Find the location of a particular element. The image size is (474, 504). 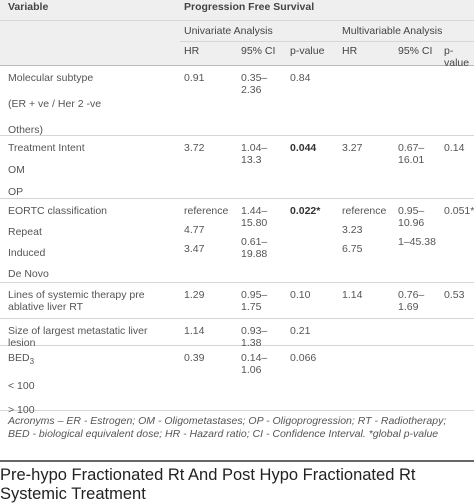

cell-value: 0.91 is located at coordinates (194, 78).